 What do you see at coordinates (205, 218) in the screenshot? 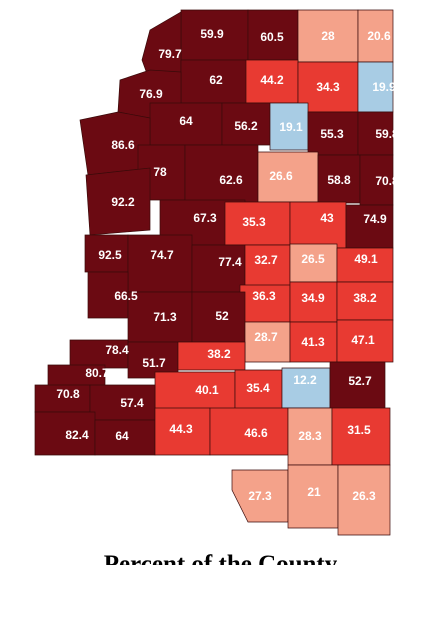
I see `county-value-label: 67.3` at bounding box center [205, 218].